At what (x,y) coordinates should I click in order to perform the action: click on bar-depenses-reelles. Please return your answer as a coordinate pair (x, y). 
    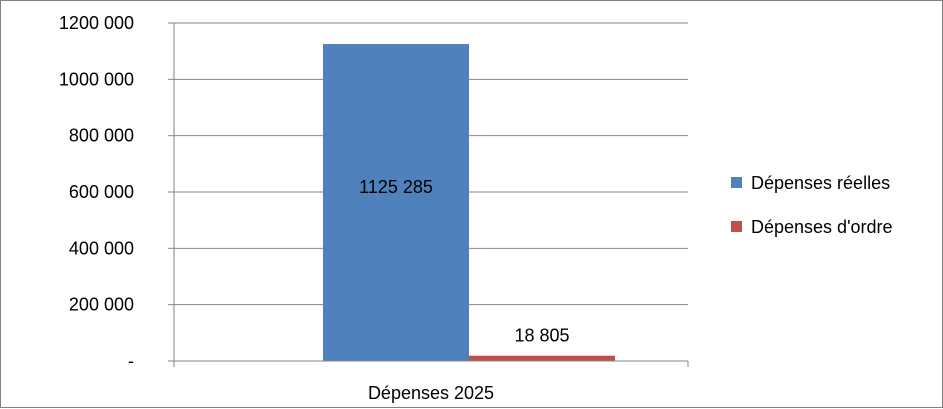
    Looking at the image, I should click on (396, 202).